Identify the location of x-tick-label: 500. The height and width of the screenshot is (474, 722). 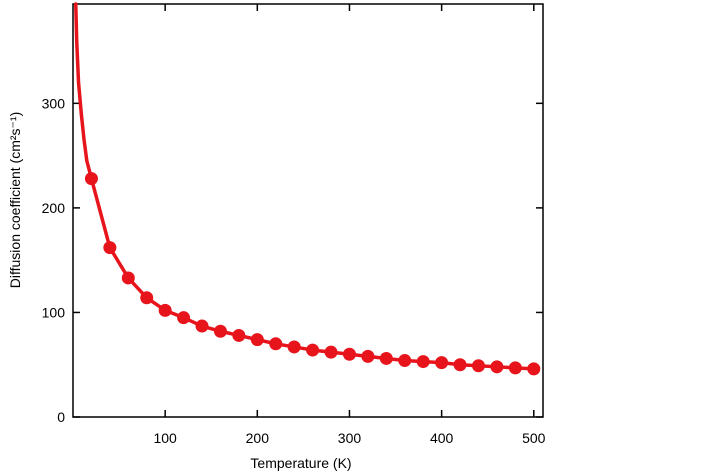
(534, 438).